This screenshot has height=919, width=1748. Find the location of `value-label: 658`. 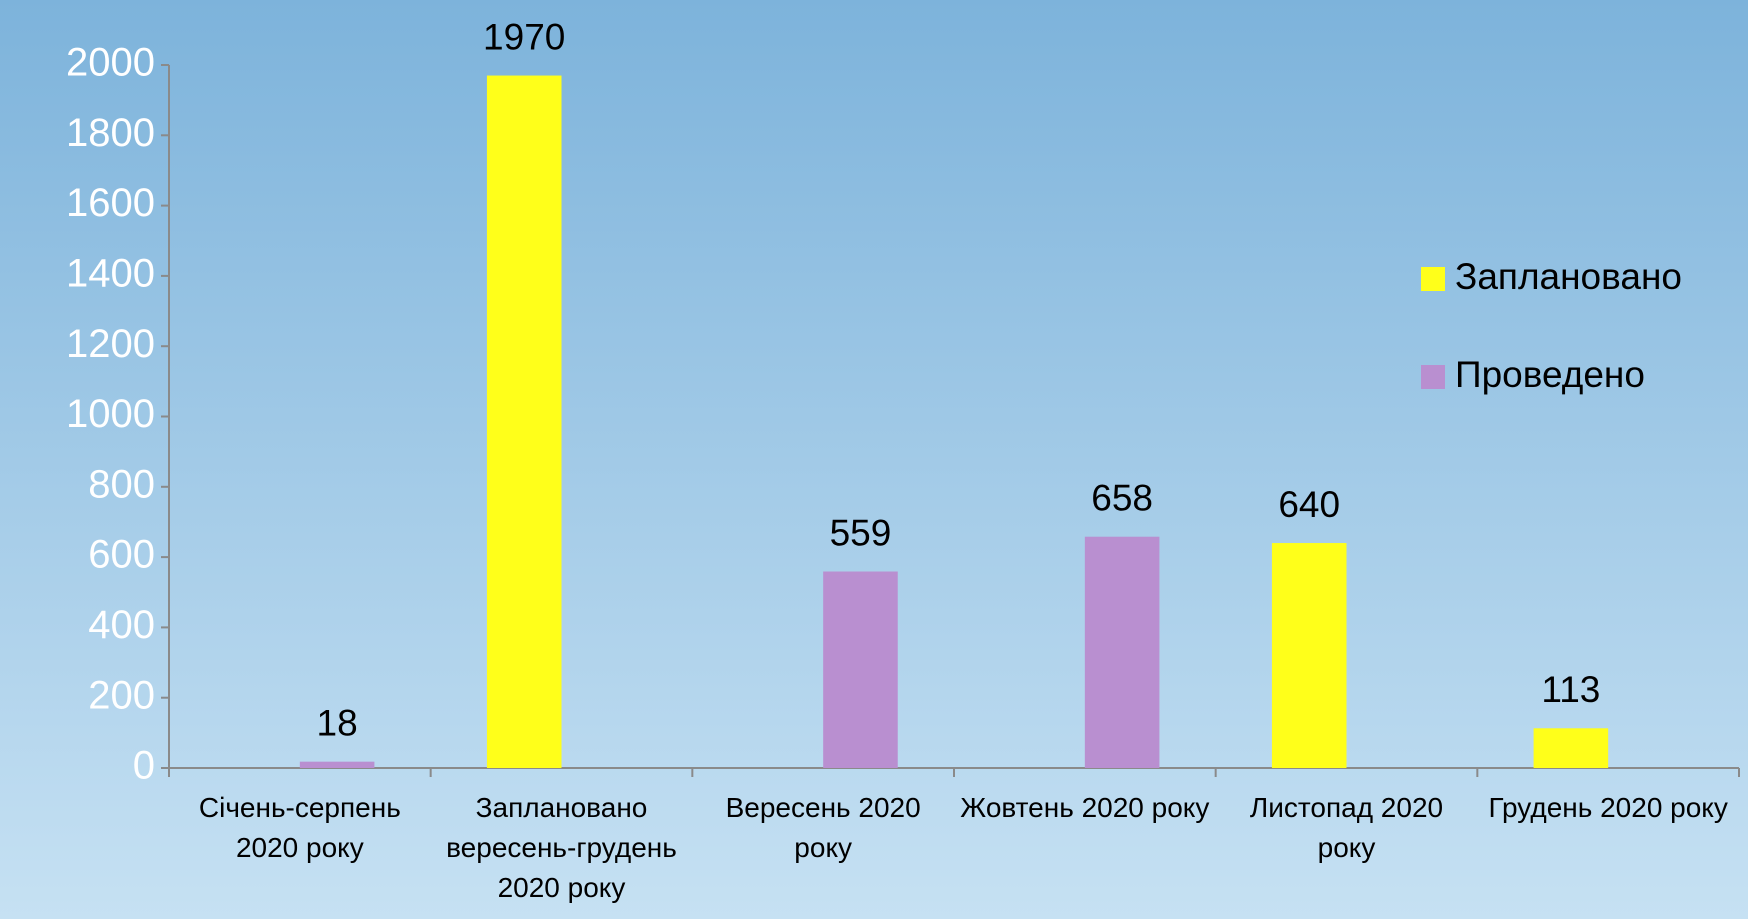

value-label: 658 is located at coordinates (1122, 497).